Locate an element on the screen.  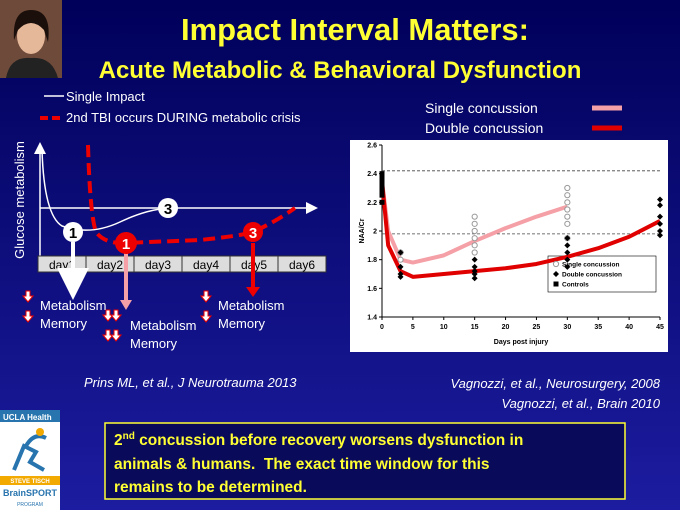
day-row: day1day2day3day4day5day6 is located at coordinates (182, 264).